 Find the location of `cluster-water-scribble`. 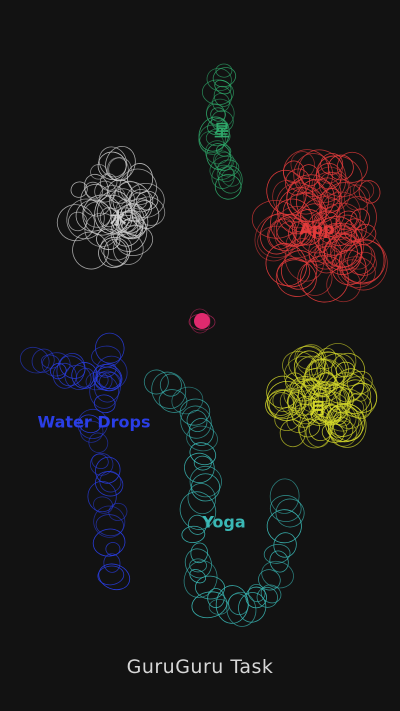

cluster-water-scribble is located at coordinates (112, 208).